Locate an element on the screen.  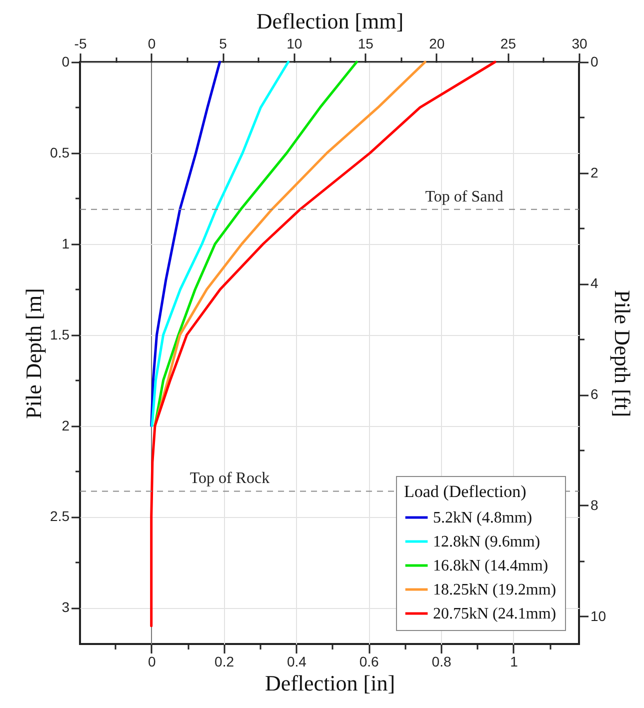
legend-title: Load (Deflection) is located at coordinates (465, 491).